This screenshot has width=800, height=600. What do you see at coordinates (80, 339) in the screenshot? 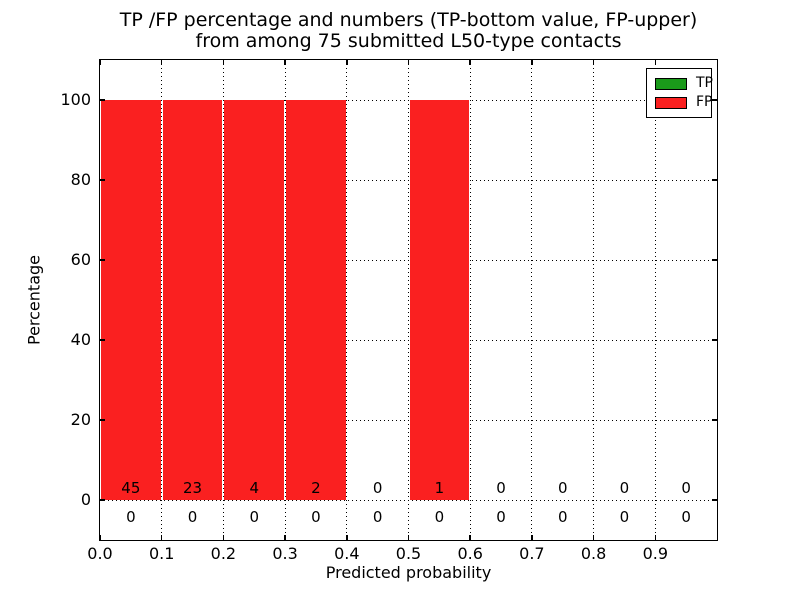
I see `y-tick-label: 40` at bounding box center [80, 339].